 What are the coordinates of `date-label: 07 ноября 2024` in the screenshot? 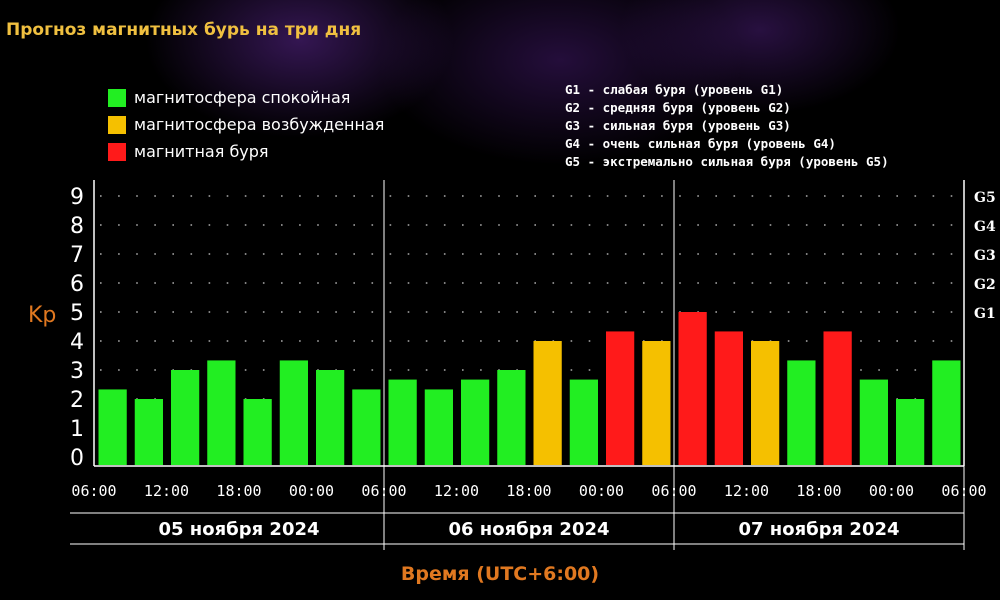 It's located at (818, 529).